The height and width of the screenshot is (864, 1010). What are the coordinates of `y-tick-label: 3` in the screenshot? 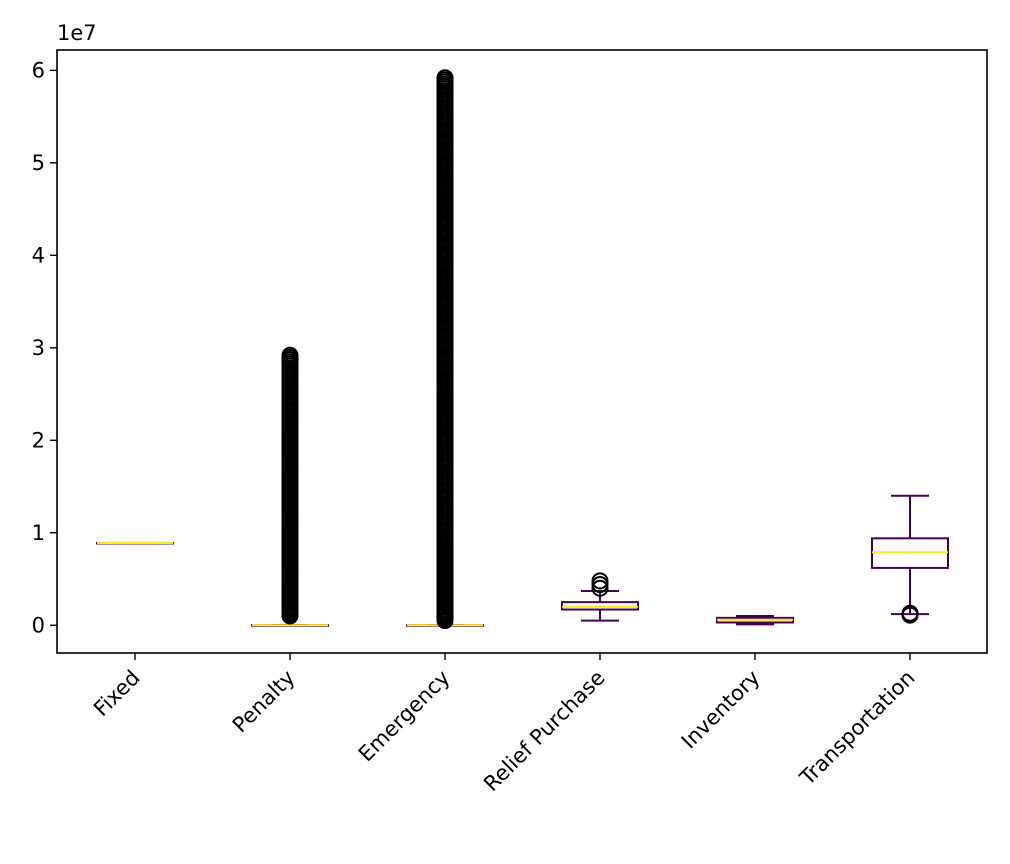 It's located at (38, 348).